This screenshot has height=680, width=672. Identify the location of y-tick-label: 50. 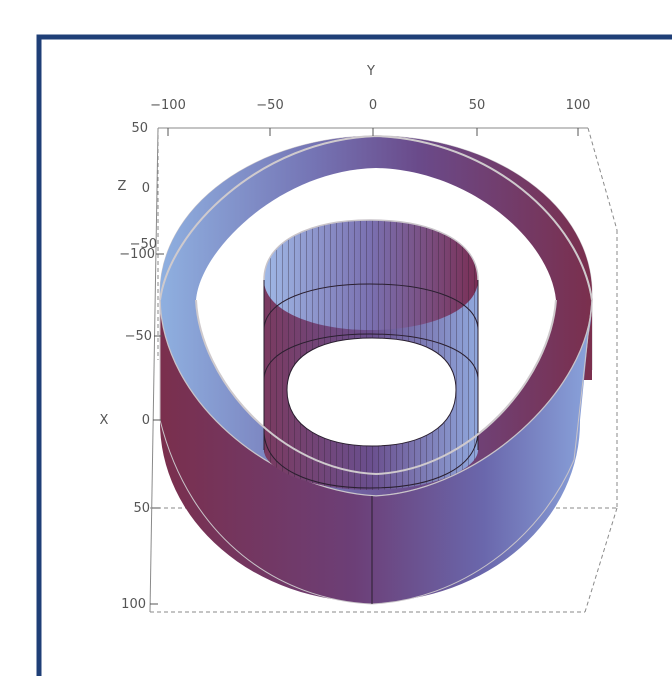
(477, 105).